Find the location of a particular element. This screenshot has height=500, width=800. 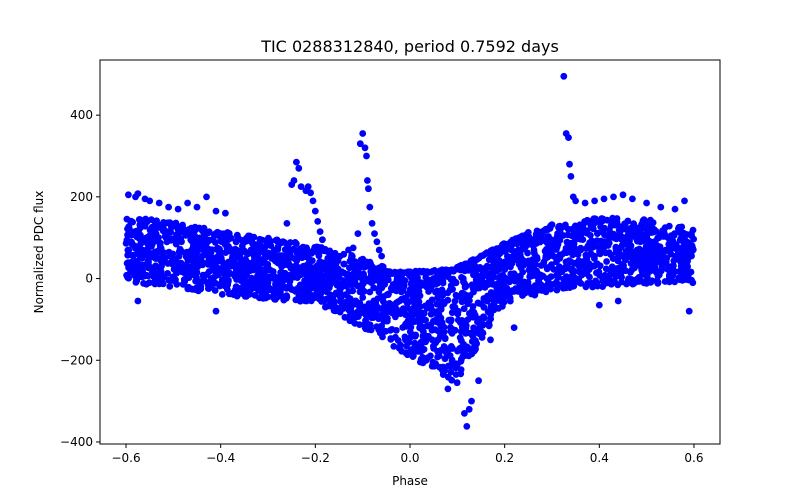

x-tick-label: 0.4 is located at coordinates (599, 458).